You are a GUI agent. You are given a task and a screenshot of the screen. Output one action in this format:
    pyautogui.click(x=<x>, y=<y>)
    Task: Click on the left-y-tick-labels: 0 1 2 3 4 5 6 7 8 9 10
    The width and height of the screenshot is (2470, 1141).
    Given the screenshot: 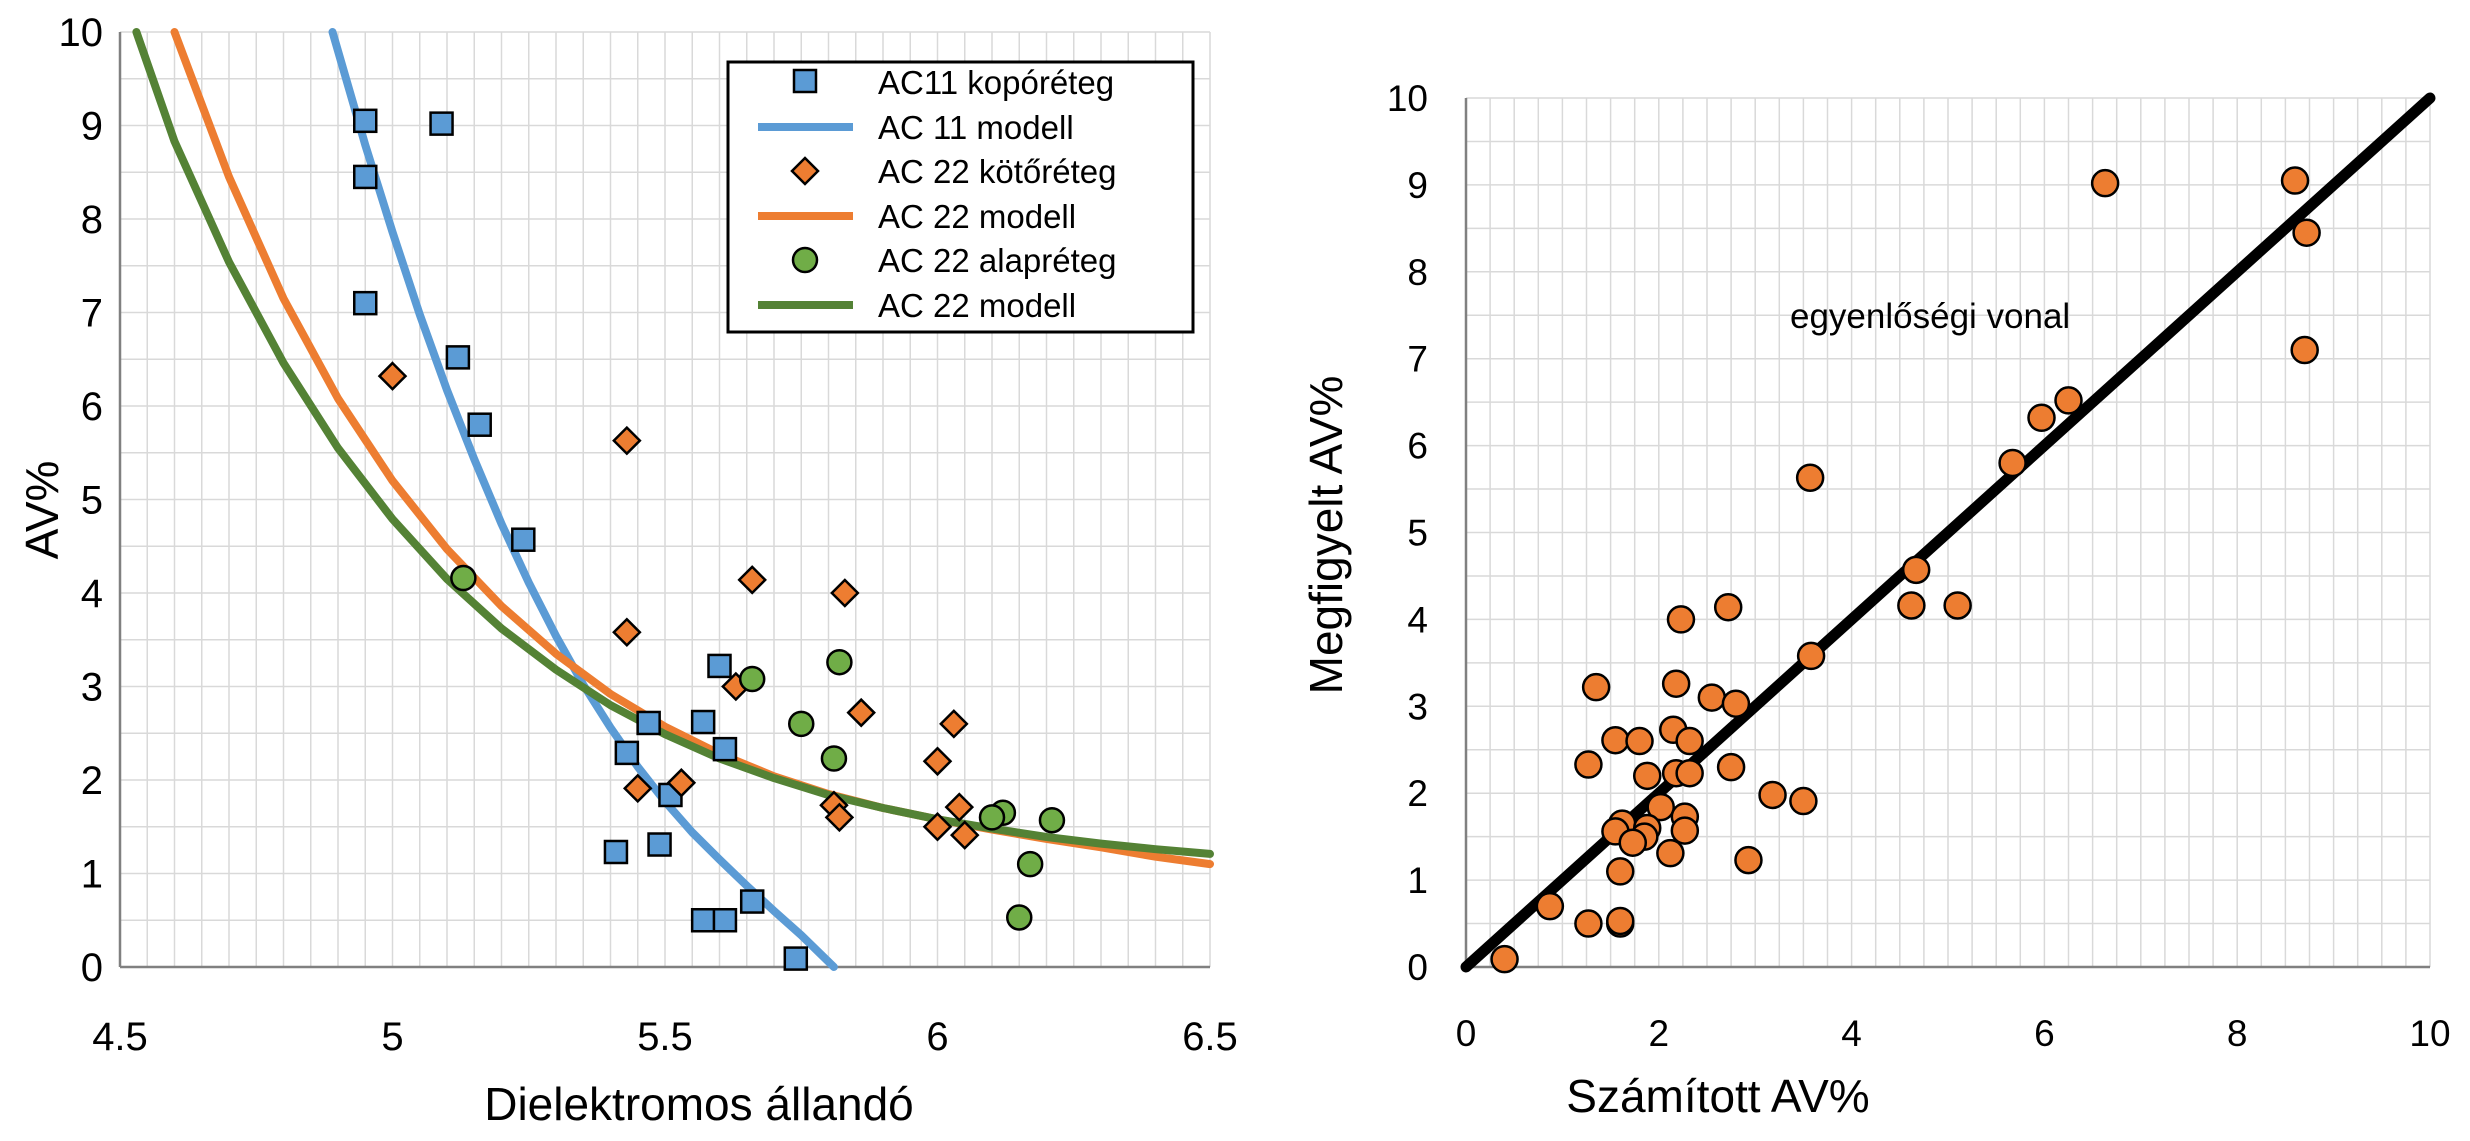 What is the action you would take?
    pyautogui.click(x=81, y=500)
    